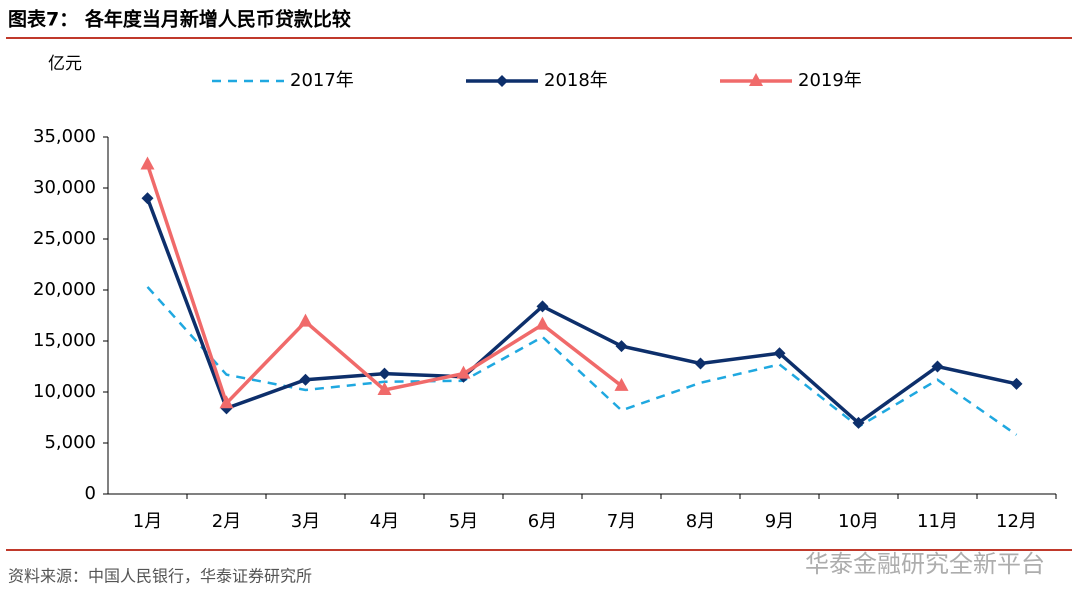 The image size is (1080, 614). What do you see at coordinates (64, 238) in the screenshot?
I see `y-tick-label: 25,000` at bounding box center [64, 238].